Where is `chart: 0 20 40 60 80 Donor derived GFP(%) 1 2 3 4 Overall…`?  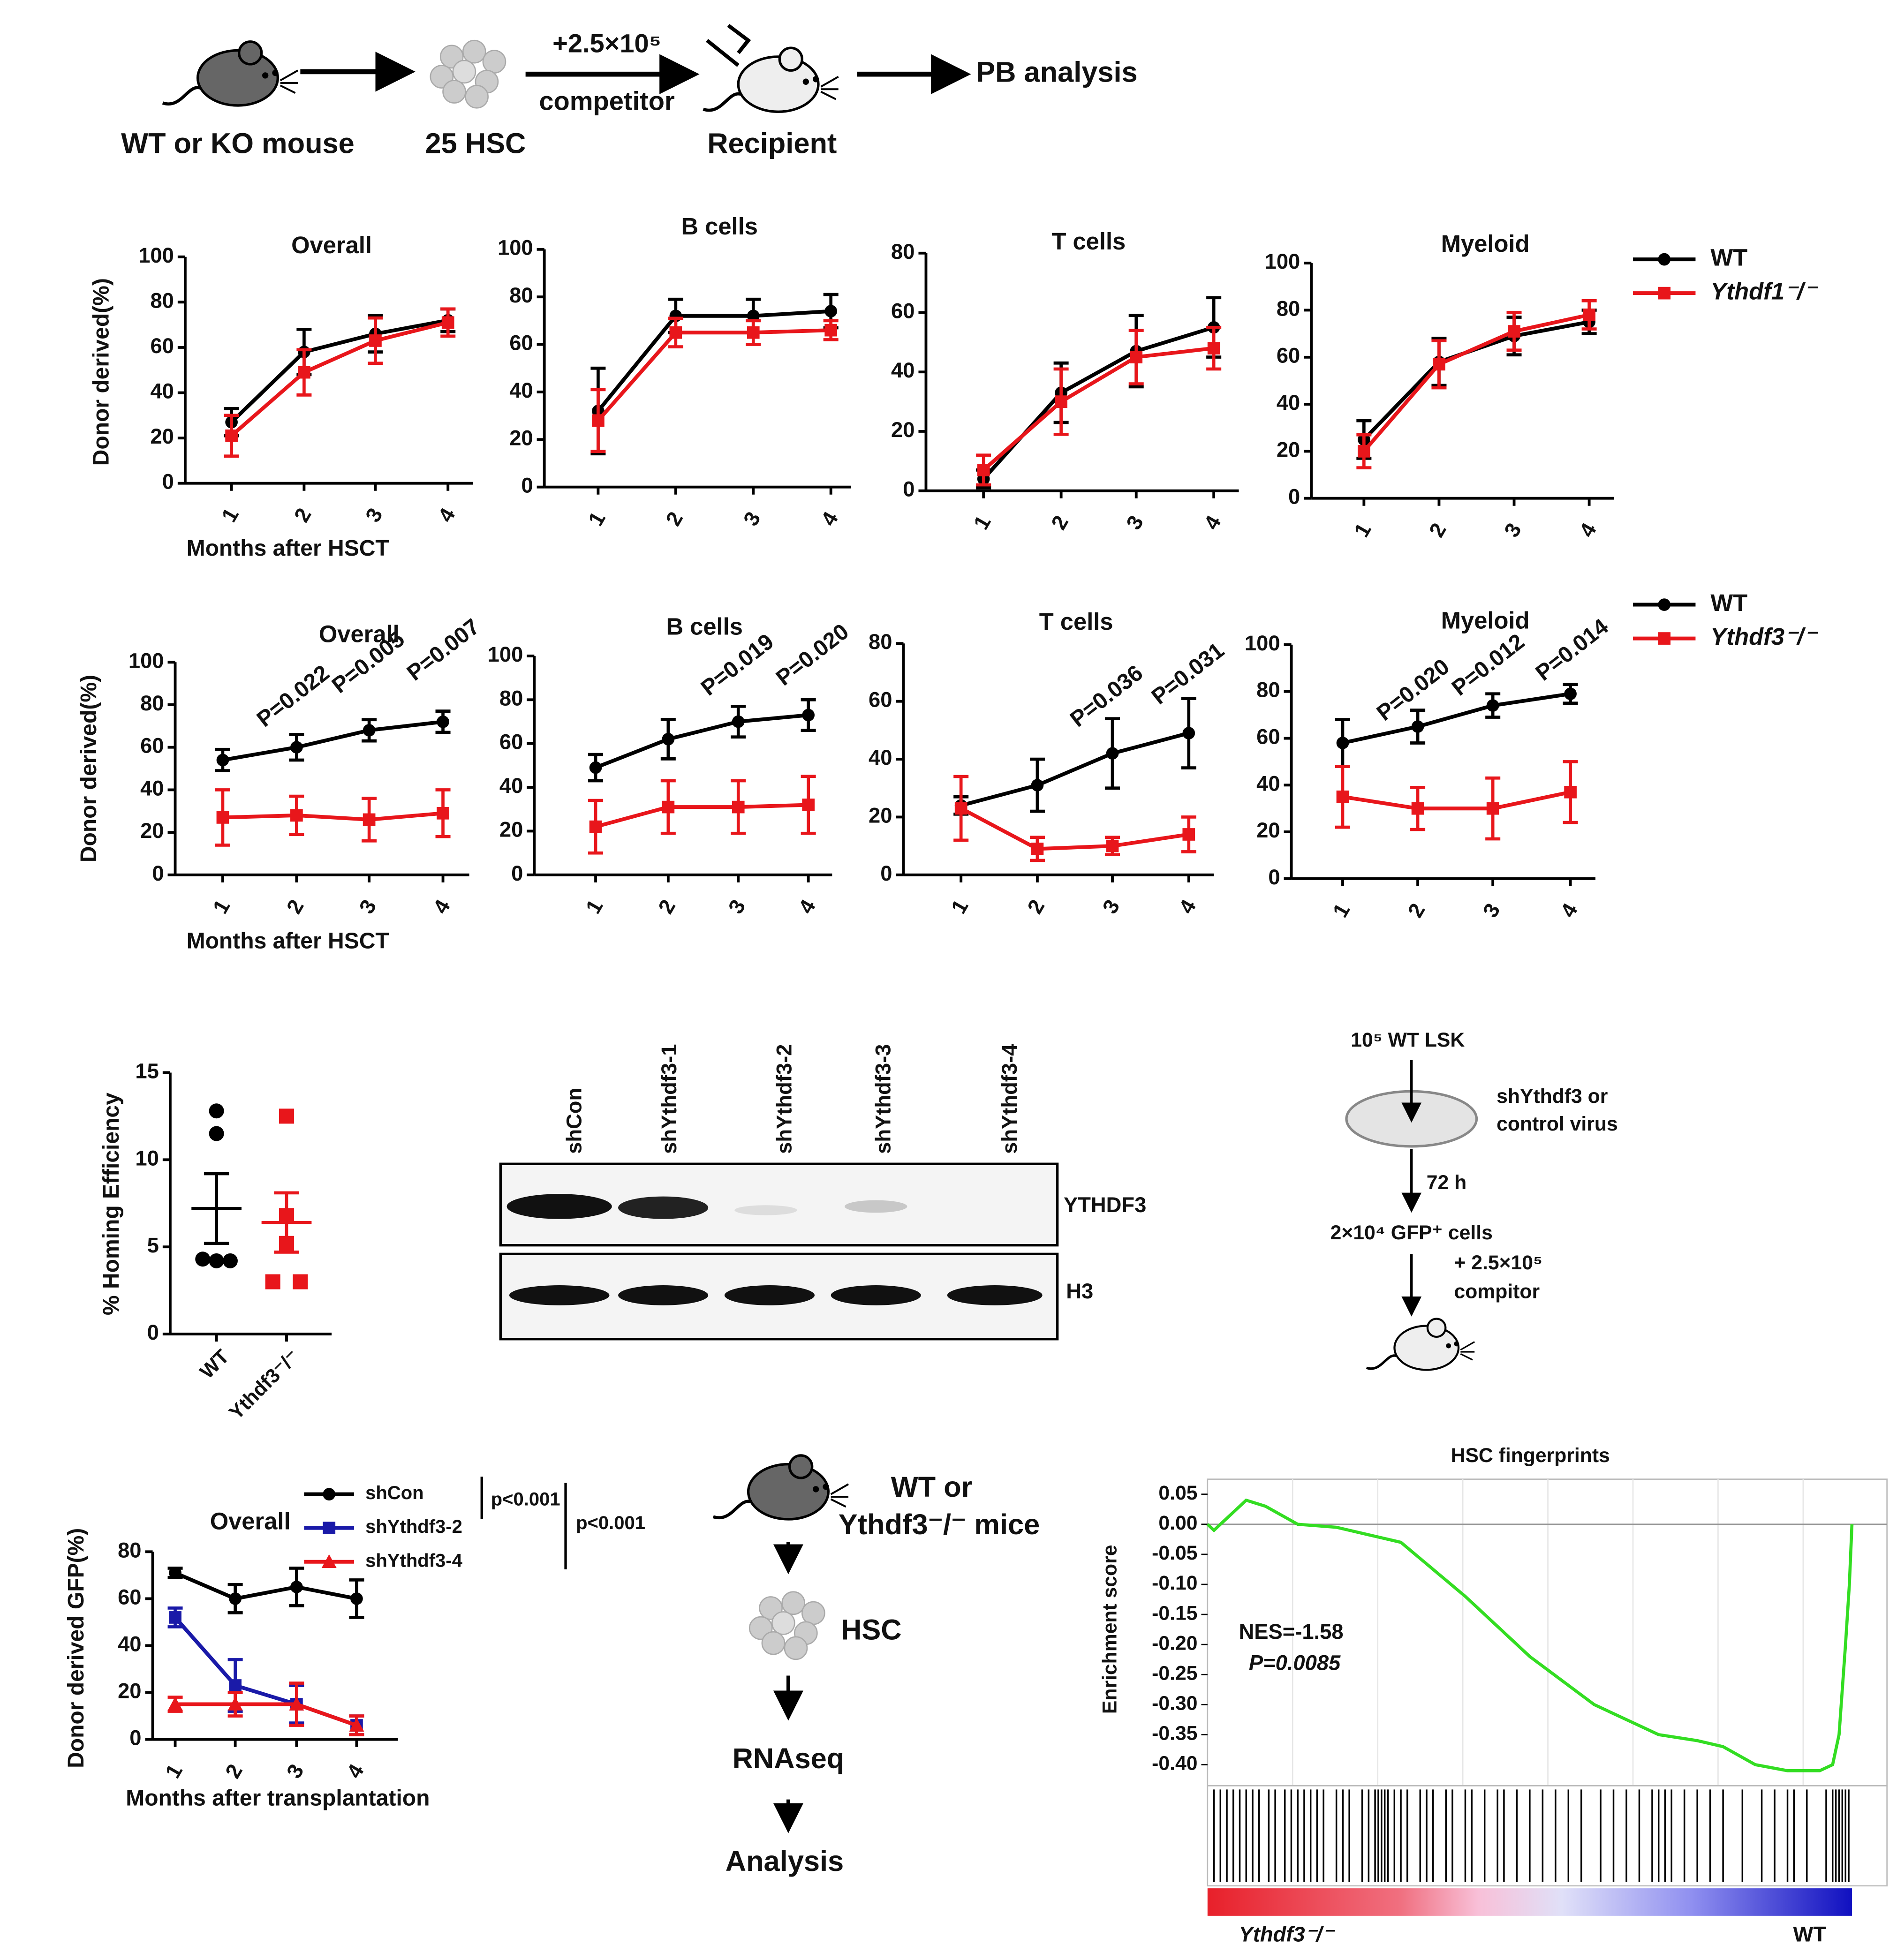 chart: 0 20 40 60 80 Donor derived GFP(%) 1 2 3 4 Overall… is located at coordinates (354, 1643).